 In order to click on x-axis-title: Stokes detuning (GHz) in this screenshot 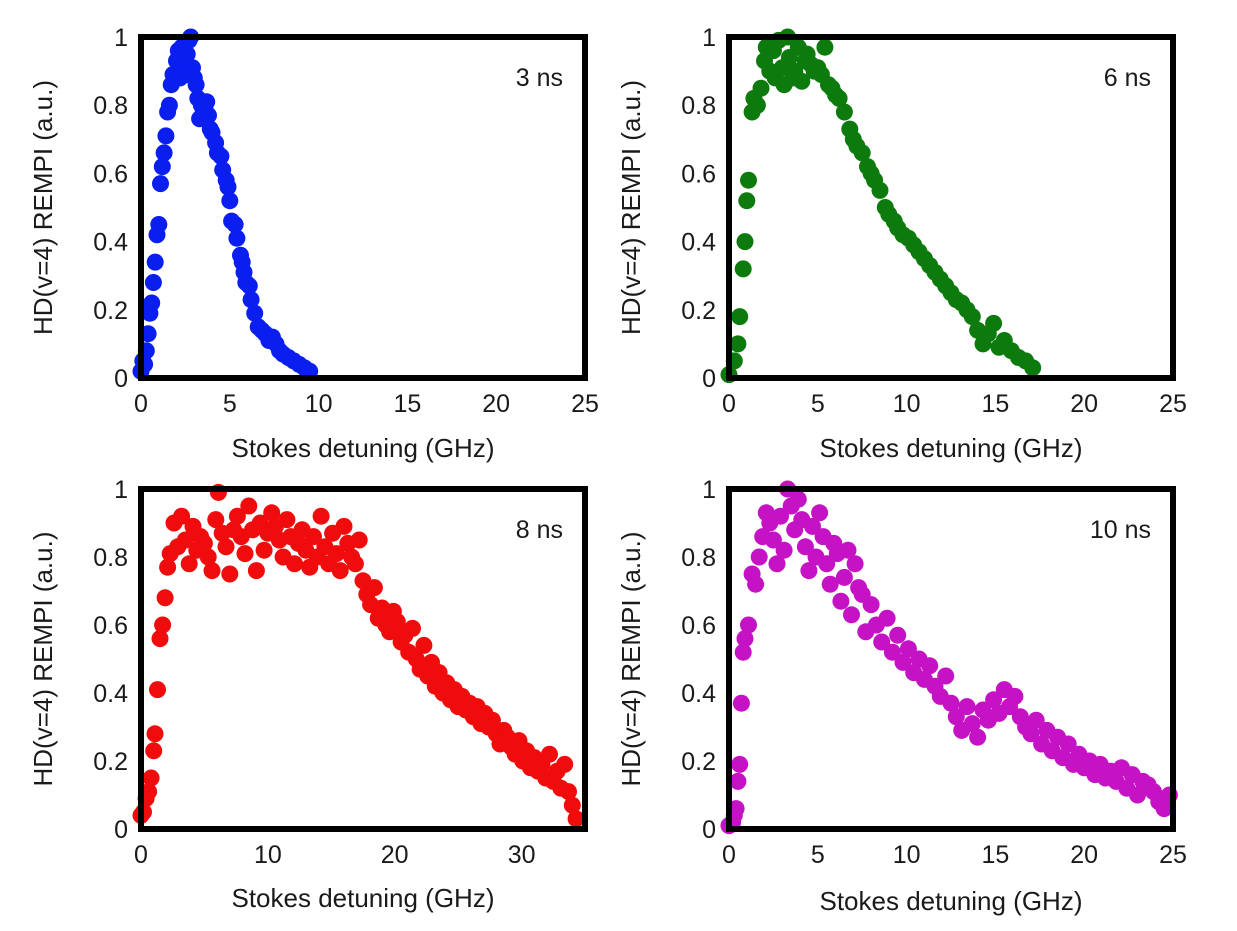, I will do `click(950, 448)`.